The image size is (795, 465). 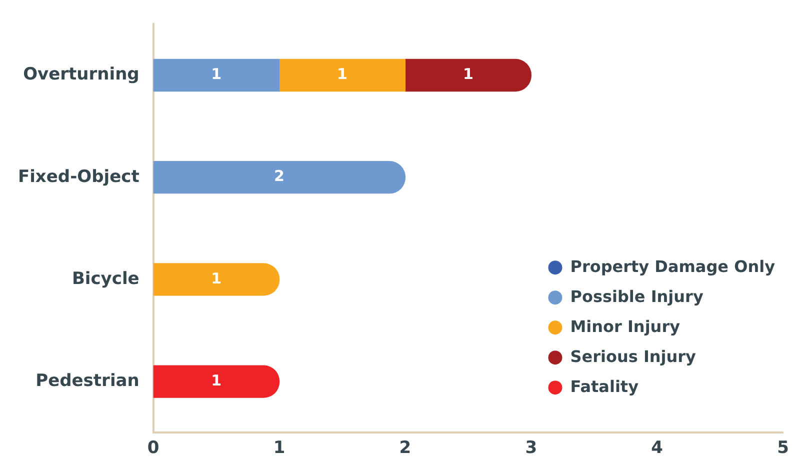 I want to click on legend-label: Fatality, so click(x=605, y=386).